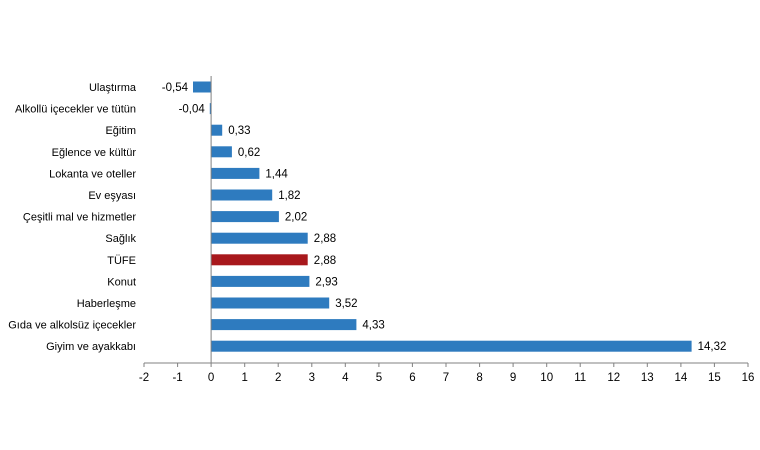 The height and width of the screenshot is (450, 760). What do you see at coordinates (296, 218) in the screenshot?
I see `value-label: 2,02` at bounding box center [296, 218].